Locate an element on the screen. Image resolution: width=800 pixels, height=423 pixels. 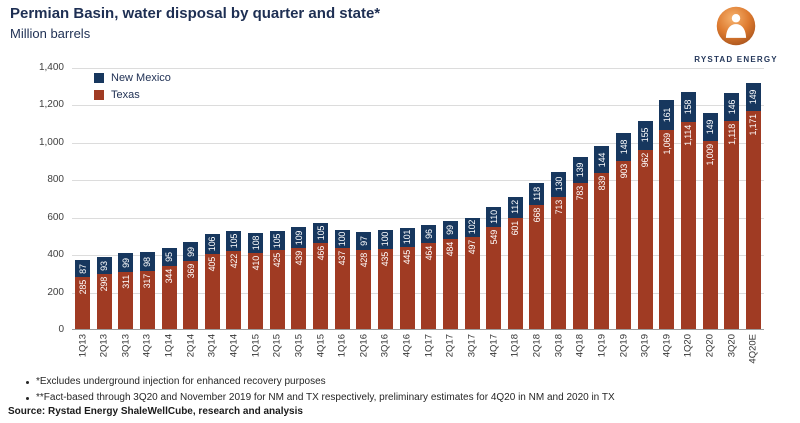
x-axis-label: 2Q13 is located at coordinates (104, 346).